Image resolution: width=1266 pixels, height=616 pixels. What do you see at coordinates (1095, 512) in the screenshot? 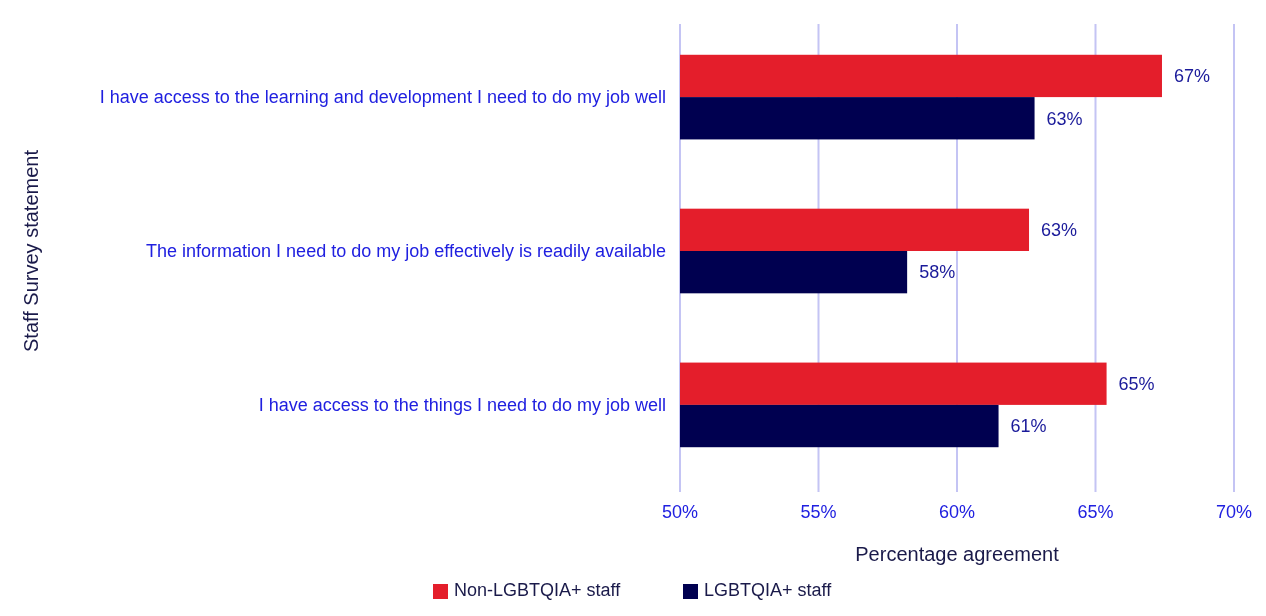
I see `x-tick-label: 65%` at bounding box center [1095, 512].